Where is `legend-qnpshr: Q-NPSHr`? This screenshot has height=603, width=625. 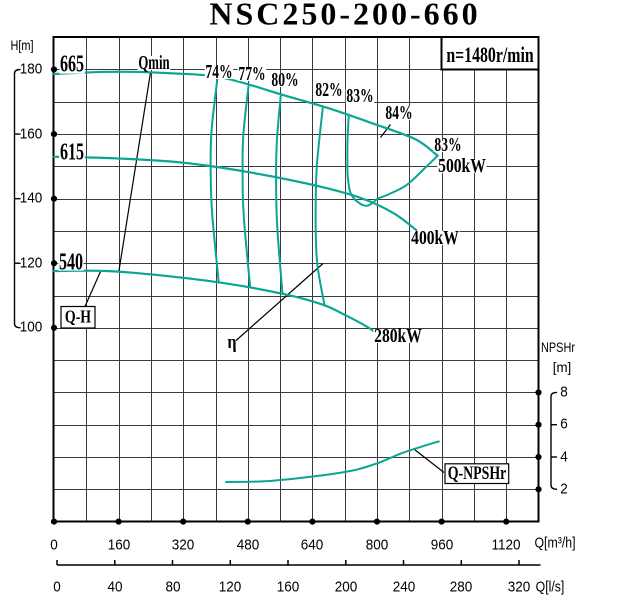 legend-qnpshr: Q-NPSHr is located at coordinates (477, 473).